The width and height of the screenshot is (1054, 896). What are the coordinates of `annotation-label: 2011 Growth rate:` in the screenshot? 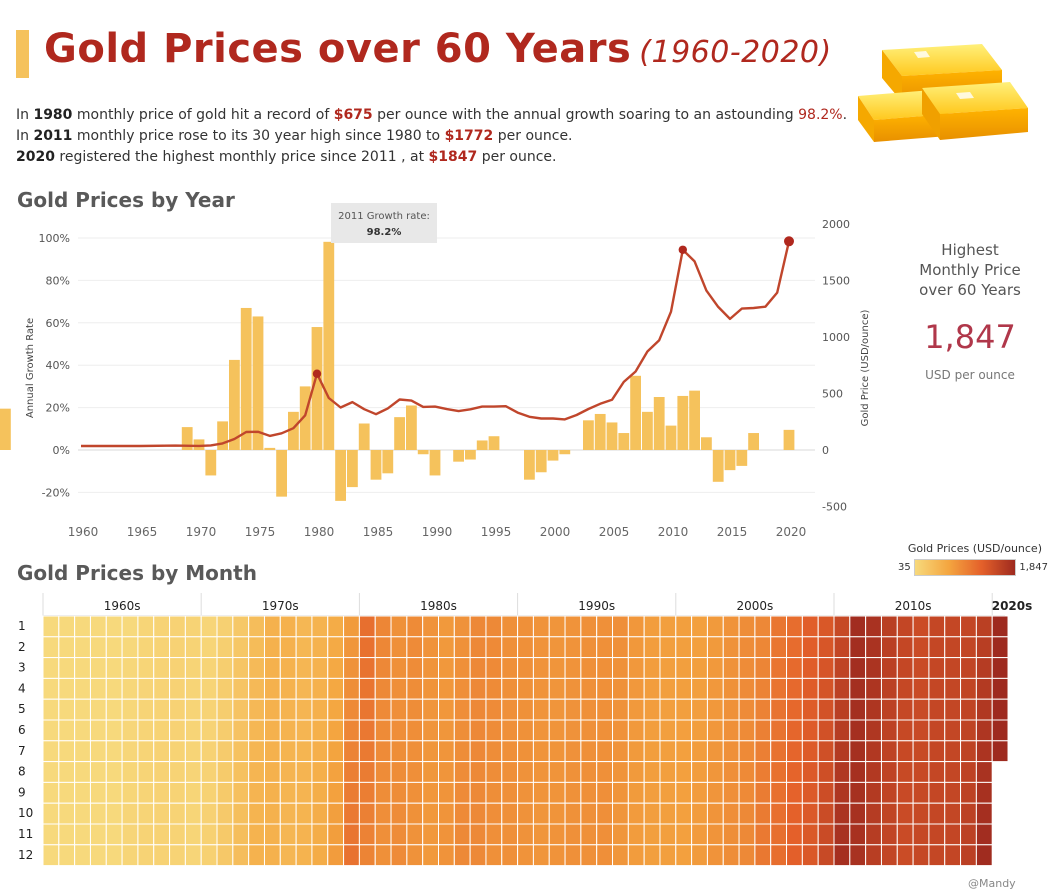 It's located at (384, 216).